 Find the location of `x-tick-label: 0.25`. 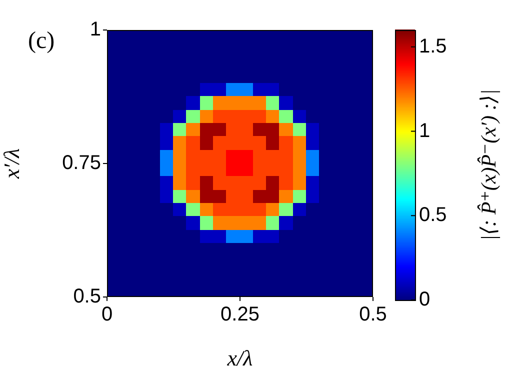

x-tick-label: 0.25 is located at coordinates (240, 315).